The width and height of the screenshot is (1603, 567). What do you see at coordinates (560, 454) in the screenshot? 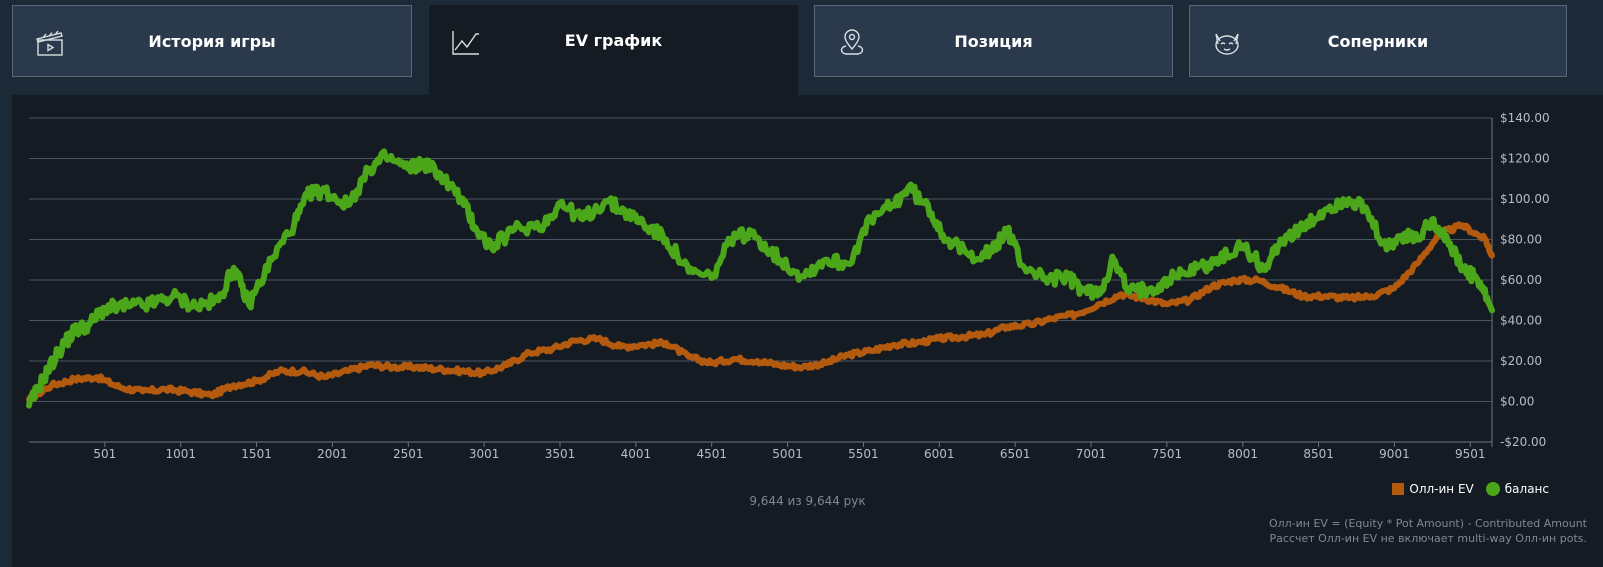
I see `x-tick-label: 3501` at bounding box center [560, 454].